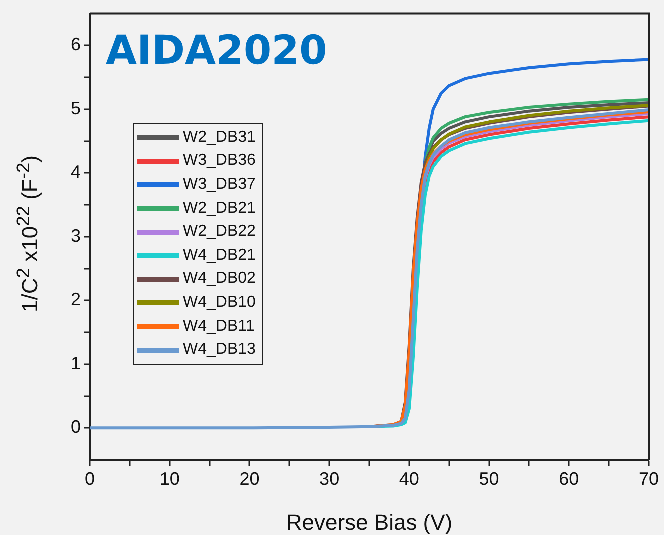 The image size is (664, 535). I want to click on x-tick-label: 60, so click(569, 478).